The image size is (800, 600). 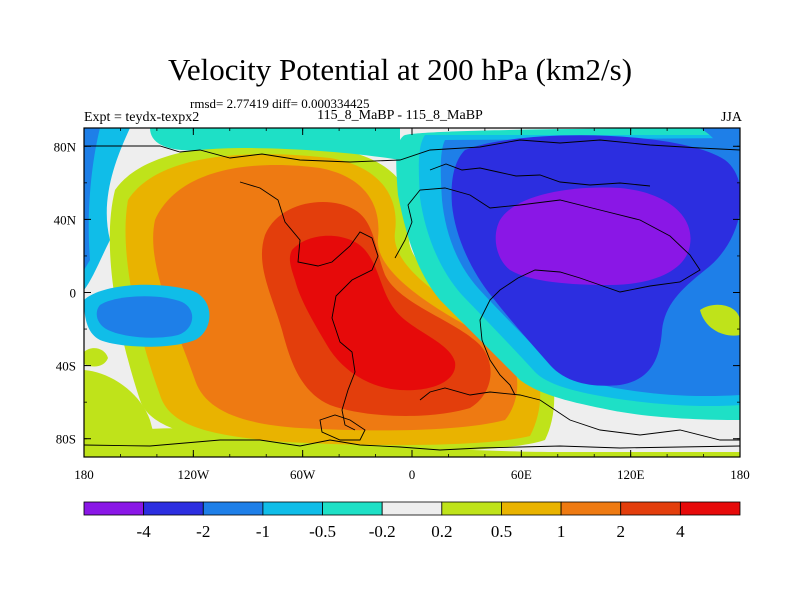 What do you see at coordinates (412, 445) in the screenshot?
I see `coastline-antarctic` at bounding box center [412, 445].